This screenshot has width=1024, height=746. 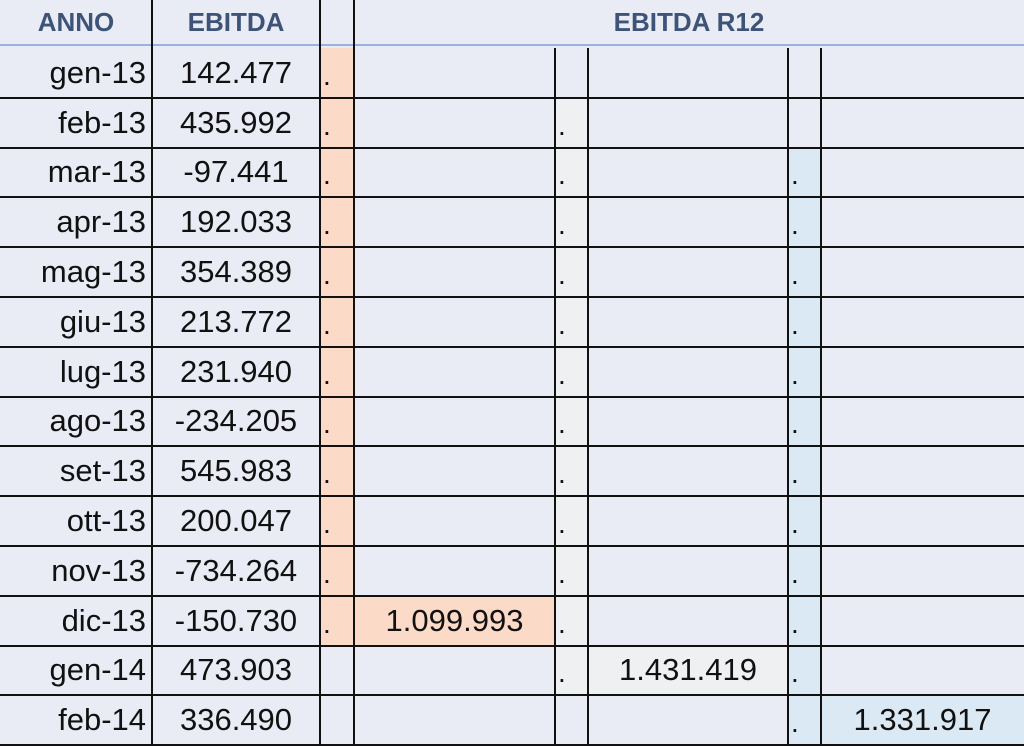 What do you see at coordinates (236, 222) in the screenshot?
I see `ebitda-cell: 192.033` at bounding box center [236, 222].